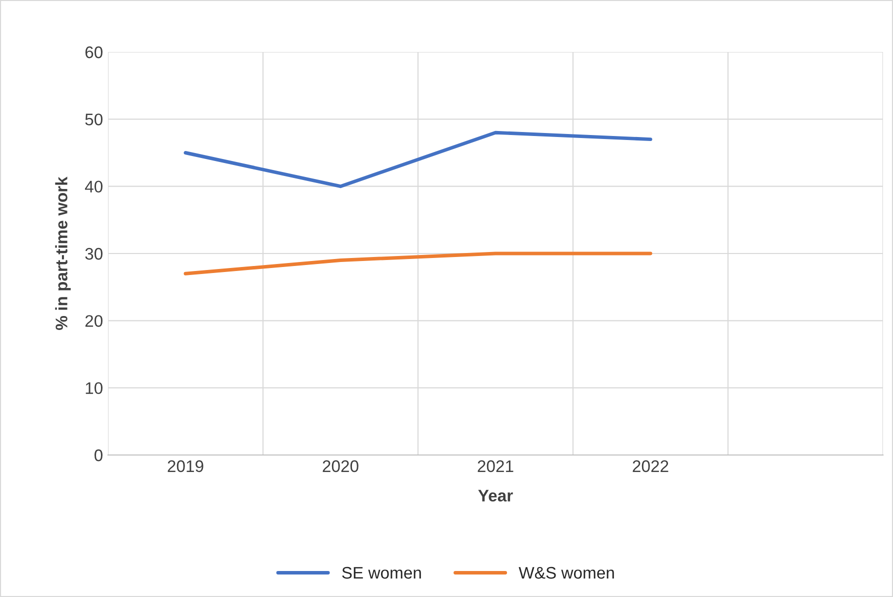  I want to click on y-tick-label: 20, so click(93, 321).